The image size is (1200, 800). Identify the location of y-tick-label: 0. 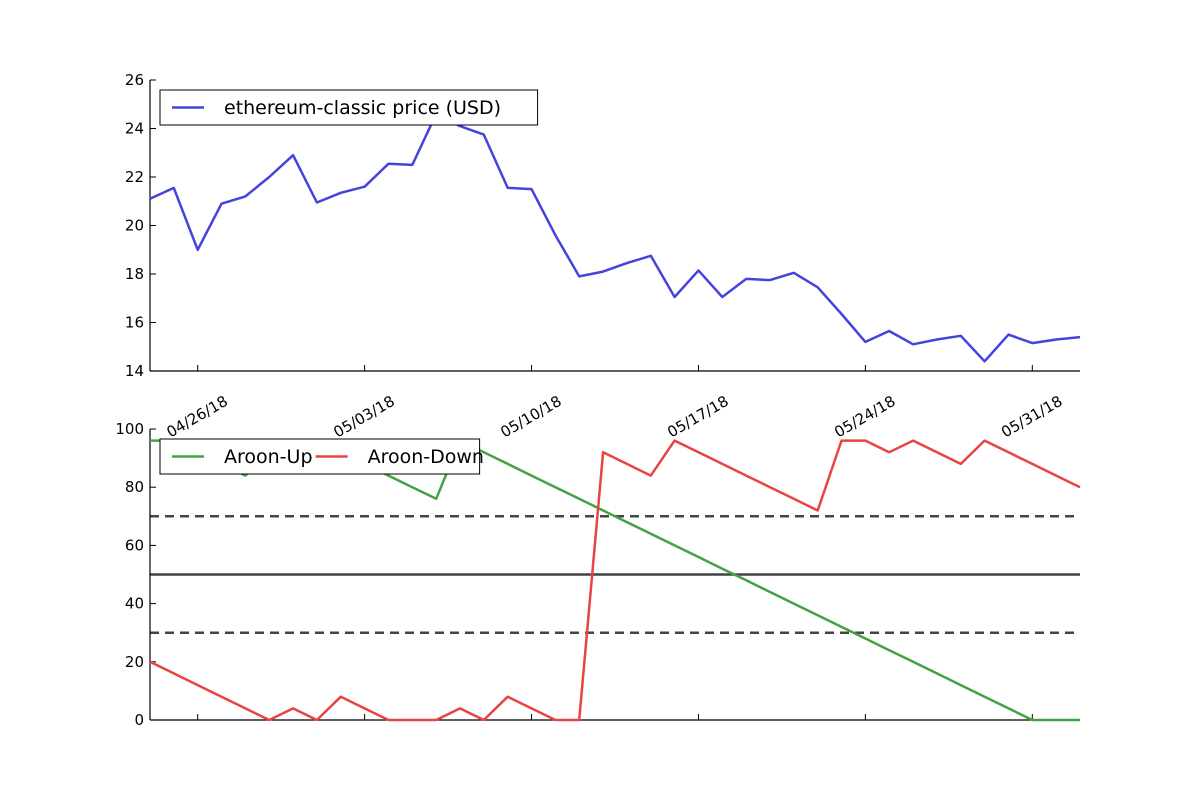
(139, 720).